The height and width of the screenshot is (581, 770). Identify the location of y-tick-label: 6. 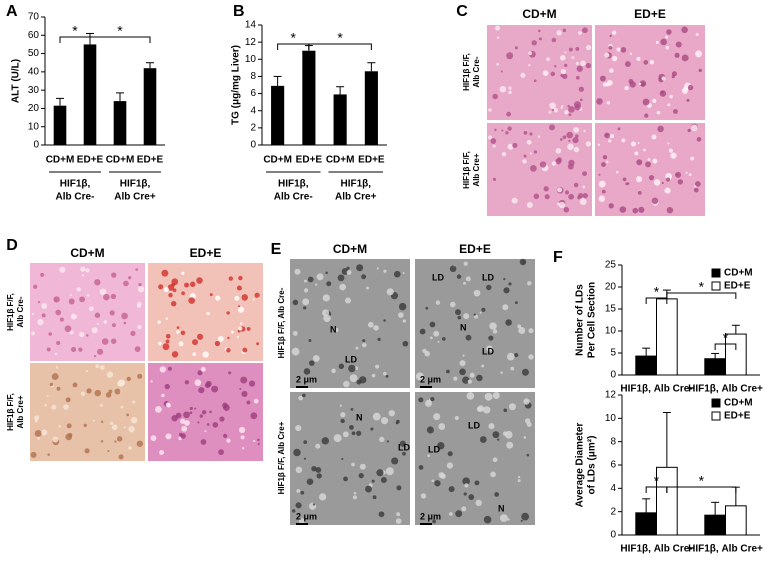
(613, 465).